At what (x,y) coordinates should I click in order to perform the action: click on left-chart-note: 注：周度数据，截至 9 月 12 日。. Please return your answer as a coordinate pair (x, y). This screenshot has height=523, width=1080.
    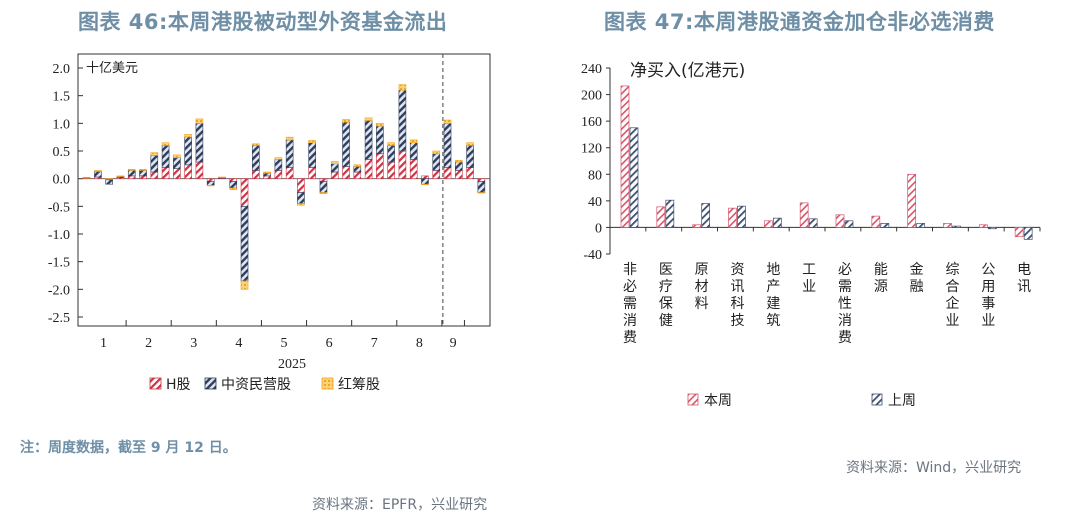
    Looking at the image, I should click on (128, 448).